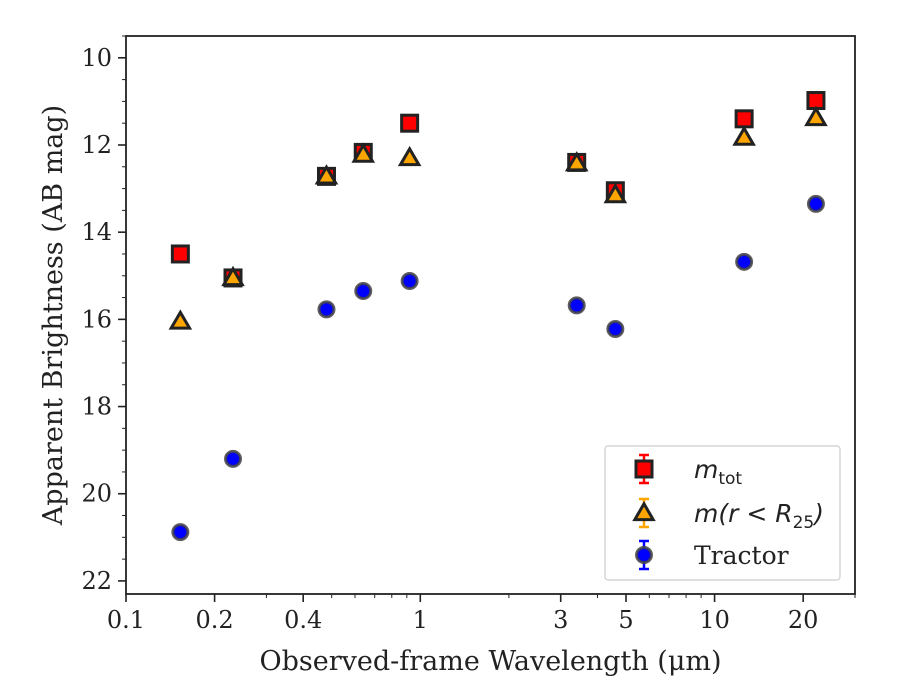 This screenshot has width=900, height=700. I want to click on legend: mtot m(r < R25) Tractor, so click(722, 513).